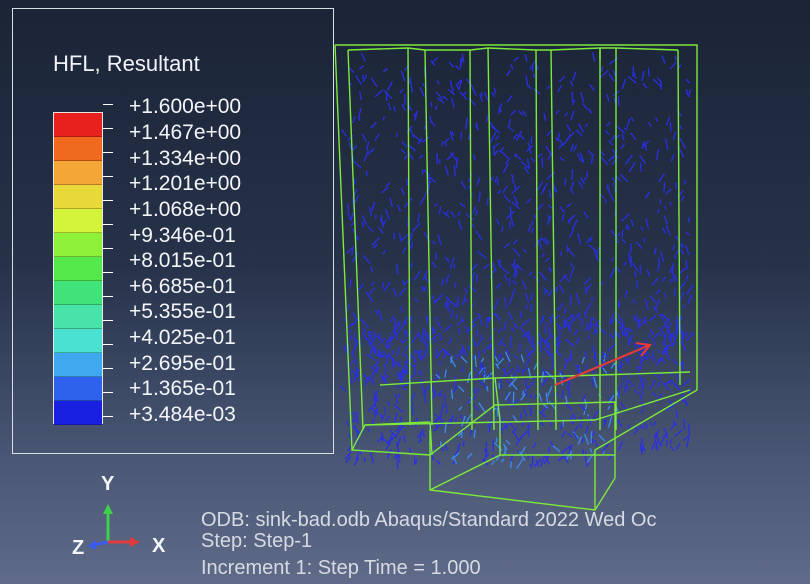 The image size is (810, 584). What do you see at coordinates (78, 548) in the screenshot?
I see `z-axis-label: Z` at bounding box center [78, 548].